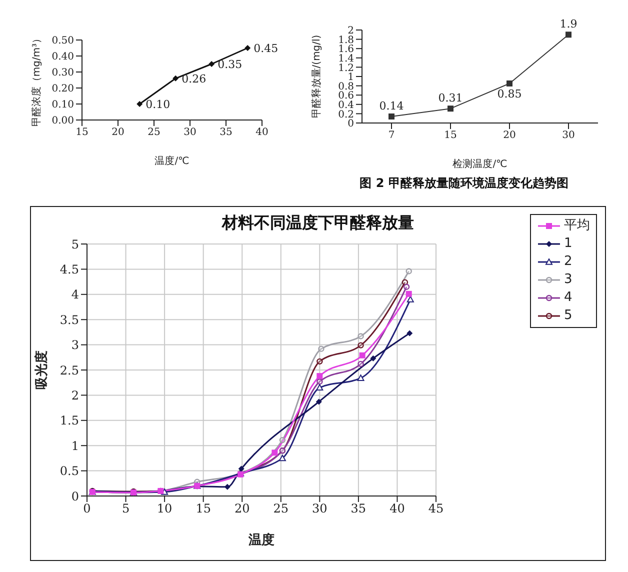 The image size is (628, 572). What do you see at coordinates (577, 226) in the screenshot?
I see `legend-label: 平均` at bounding box center [577, 226].